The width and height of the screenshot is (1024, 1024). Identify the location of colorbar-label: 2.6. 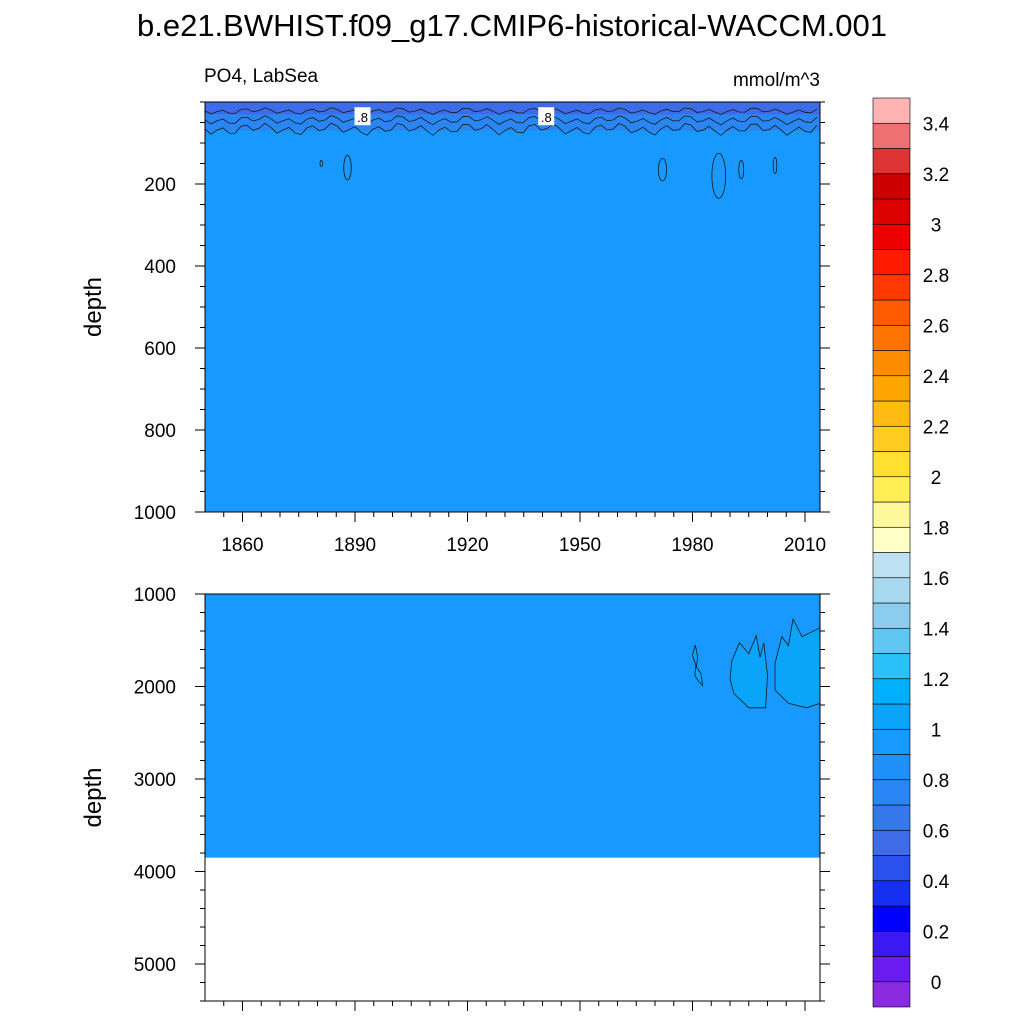
(936, 326).